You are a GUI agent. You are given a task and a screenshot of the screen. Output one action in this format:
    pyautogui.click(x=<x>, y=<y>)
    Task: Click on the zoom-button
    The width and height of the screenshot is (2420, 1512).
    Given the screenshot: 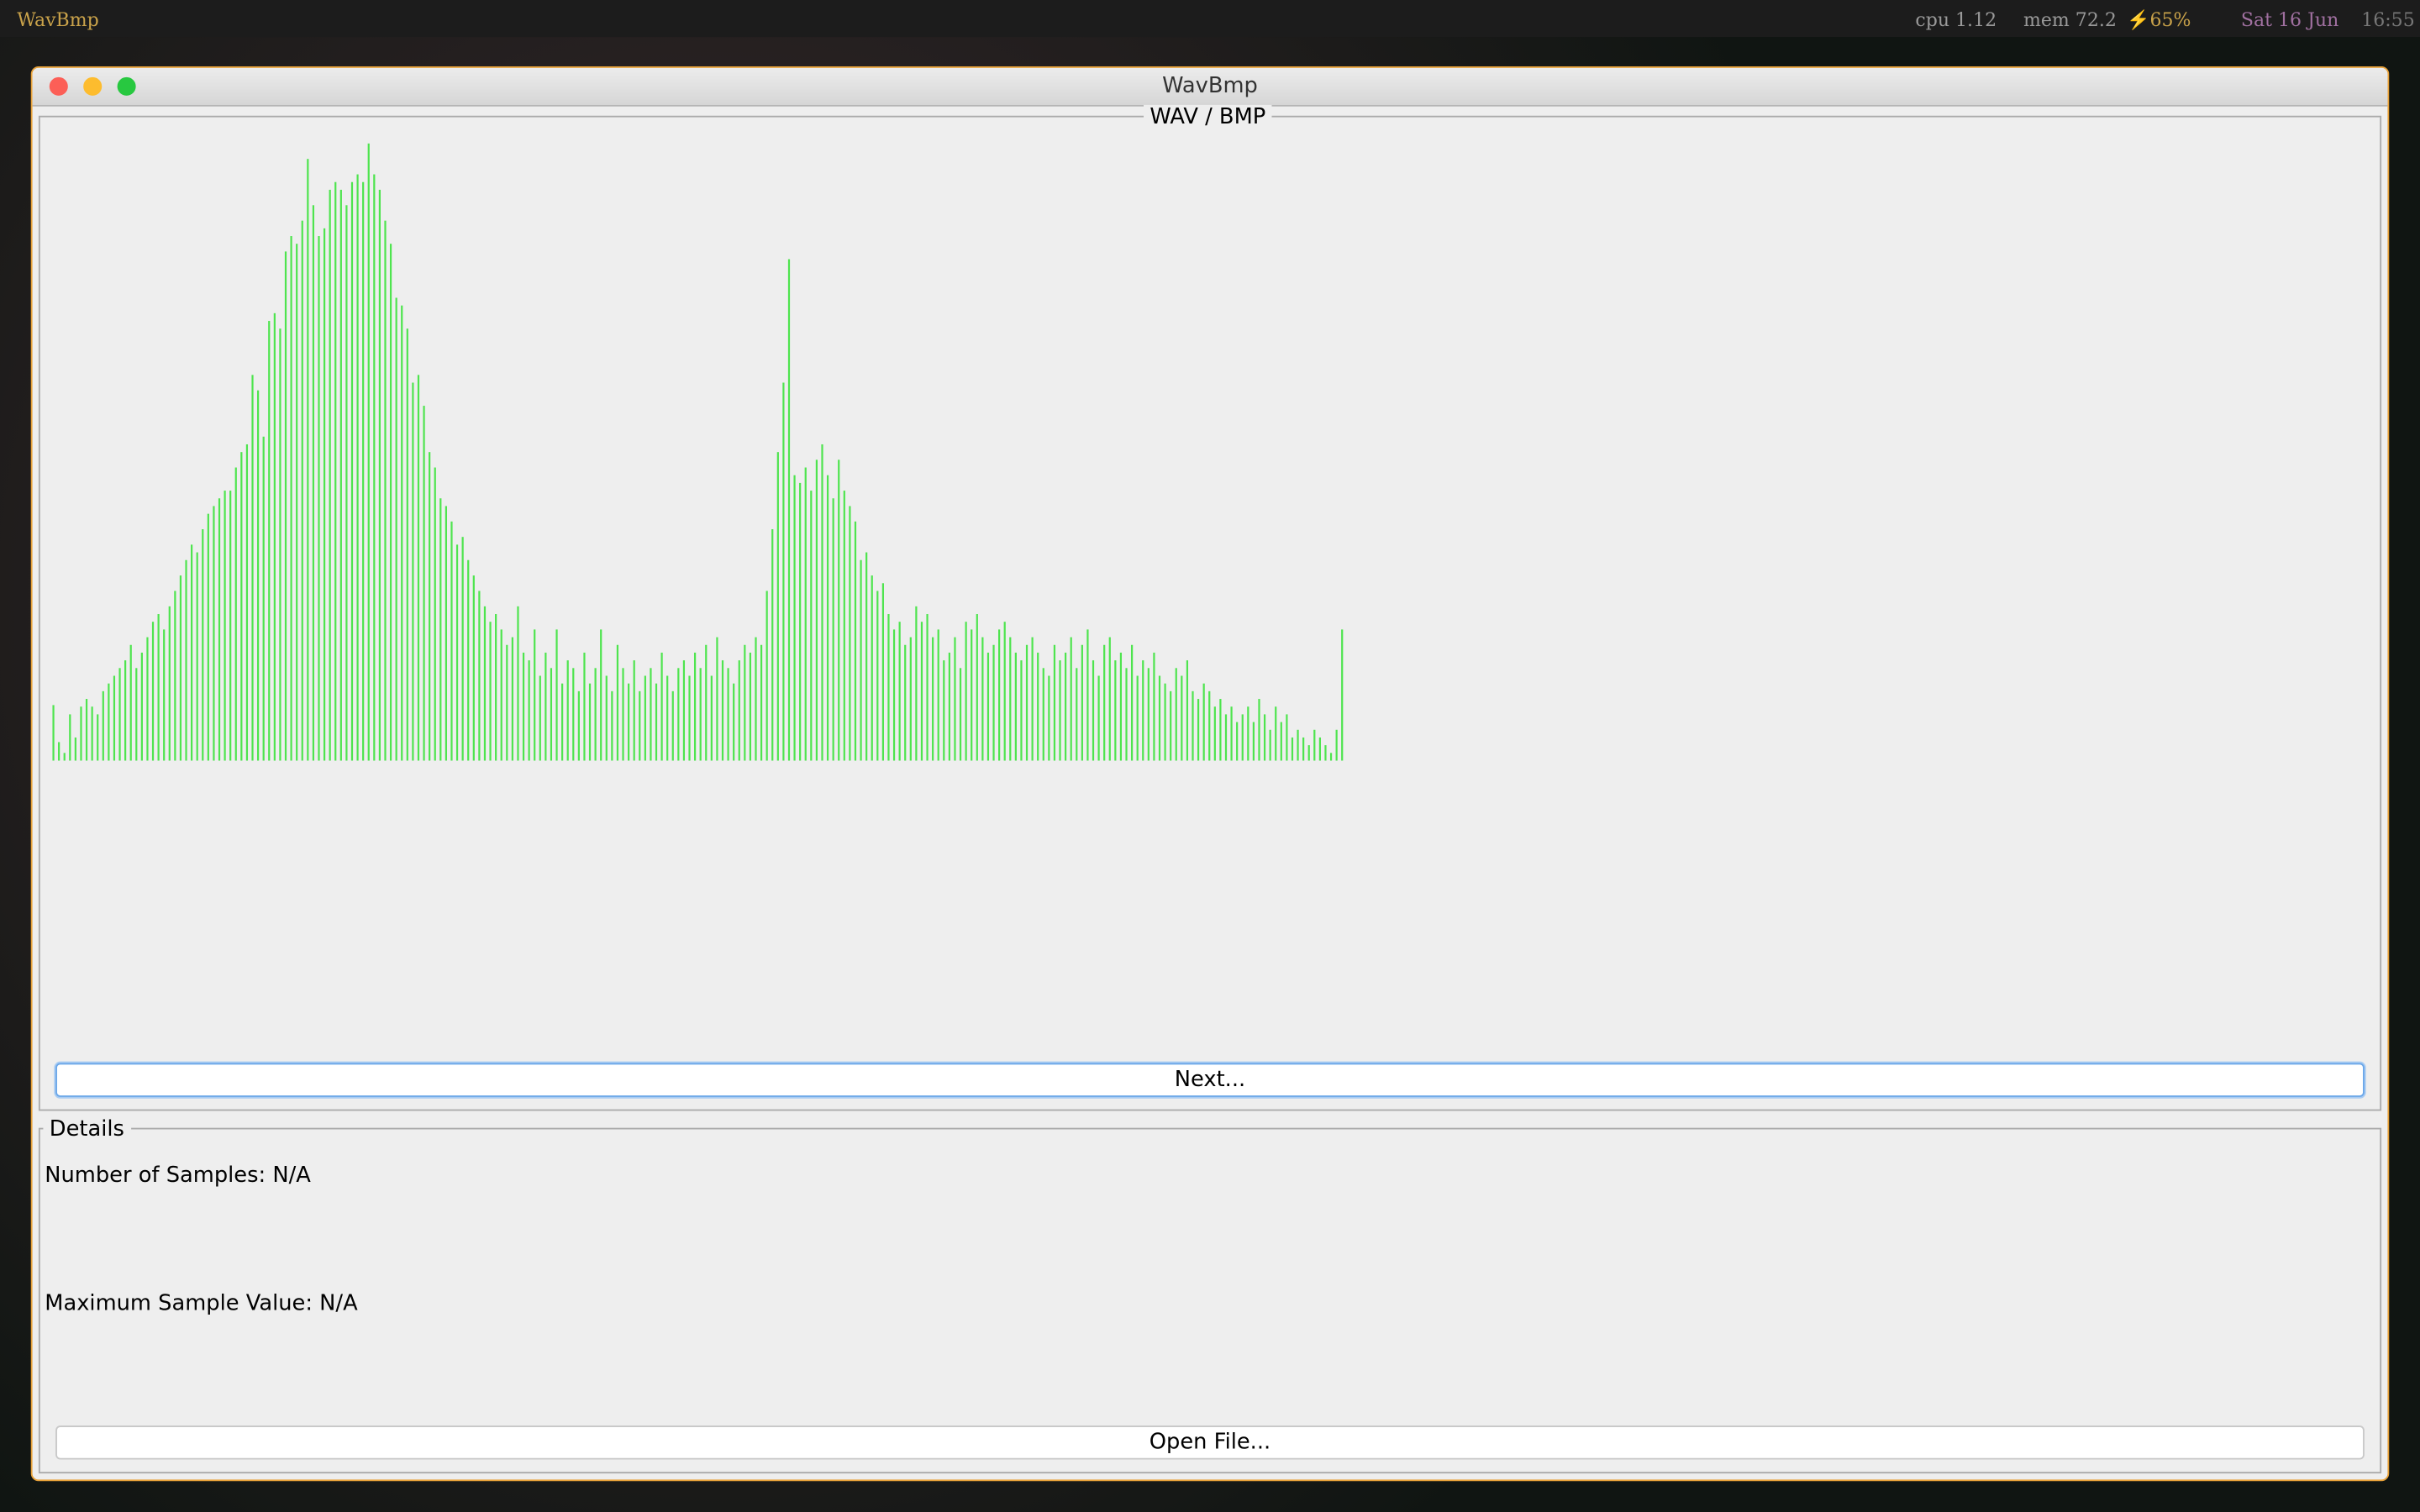 What is the action you would take?
    pyautogui.click(x=127, y=86)
    